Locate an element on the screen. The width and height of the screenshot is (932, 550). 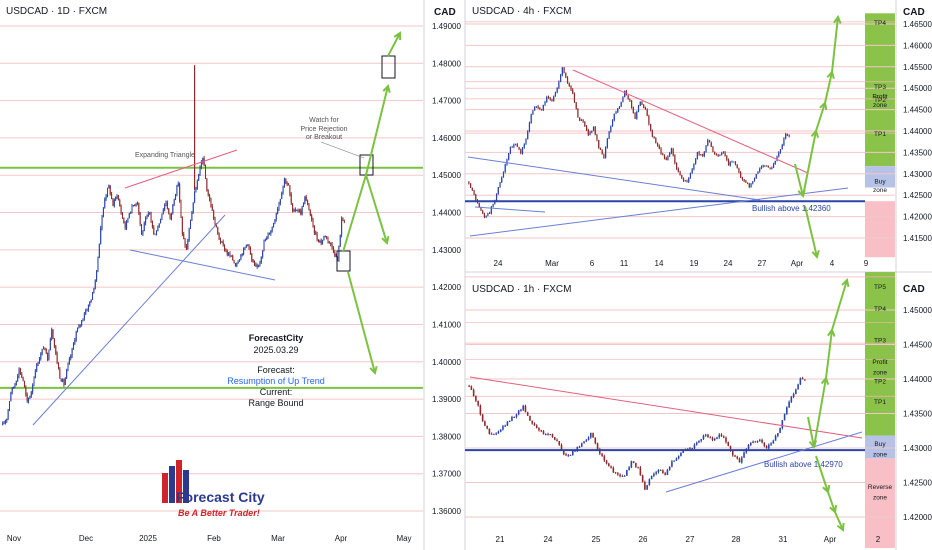
h1-zone-label: TP2 is located at coordinates (880, 381).